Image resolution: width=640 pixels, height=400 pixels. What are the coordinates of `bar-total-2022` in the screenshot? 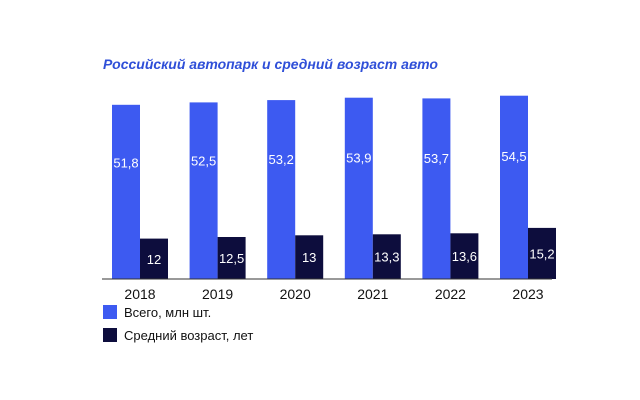 It's located at (436, 189).